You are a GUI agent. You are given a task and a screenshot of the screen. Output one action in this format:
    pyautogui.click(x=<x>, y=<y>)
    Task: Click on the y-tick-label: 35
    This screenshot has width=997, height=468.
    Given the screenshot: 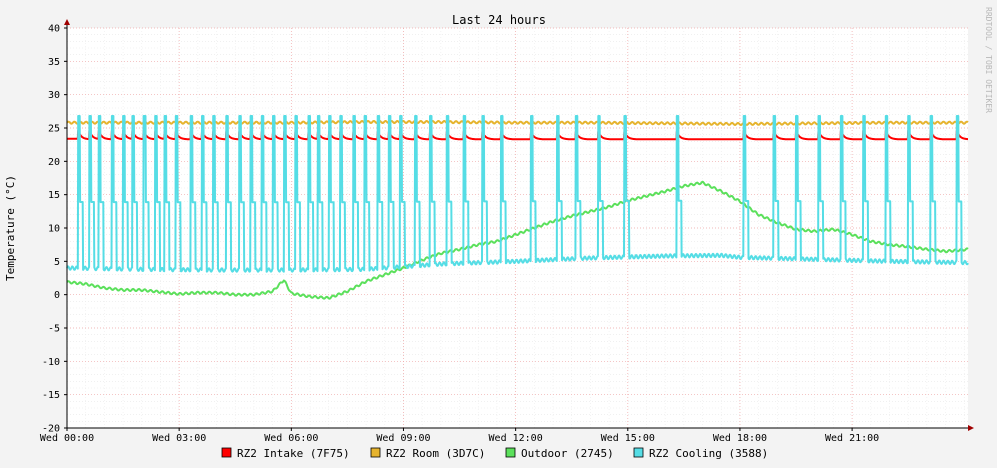 What is the action you would take?
    pyautogui.click(x=54, y=62)
    